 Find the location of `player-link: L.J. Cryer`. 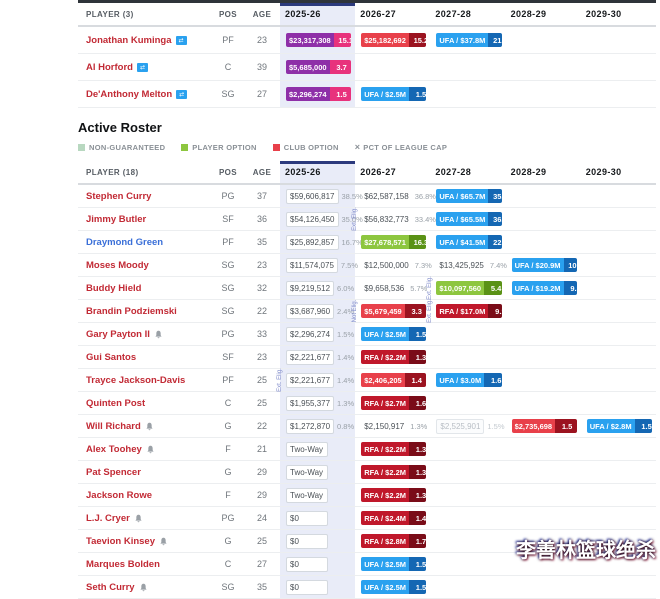

player-link: L.J. Cryer is located at coordinates (108, 518).